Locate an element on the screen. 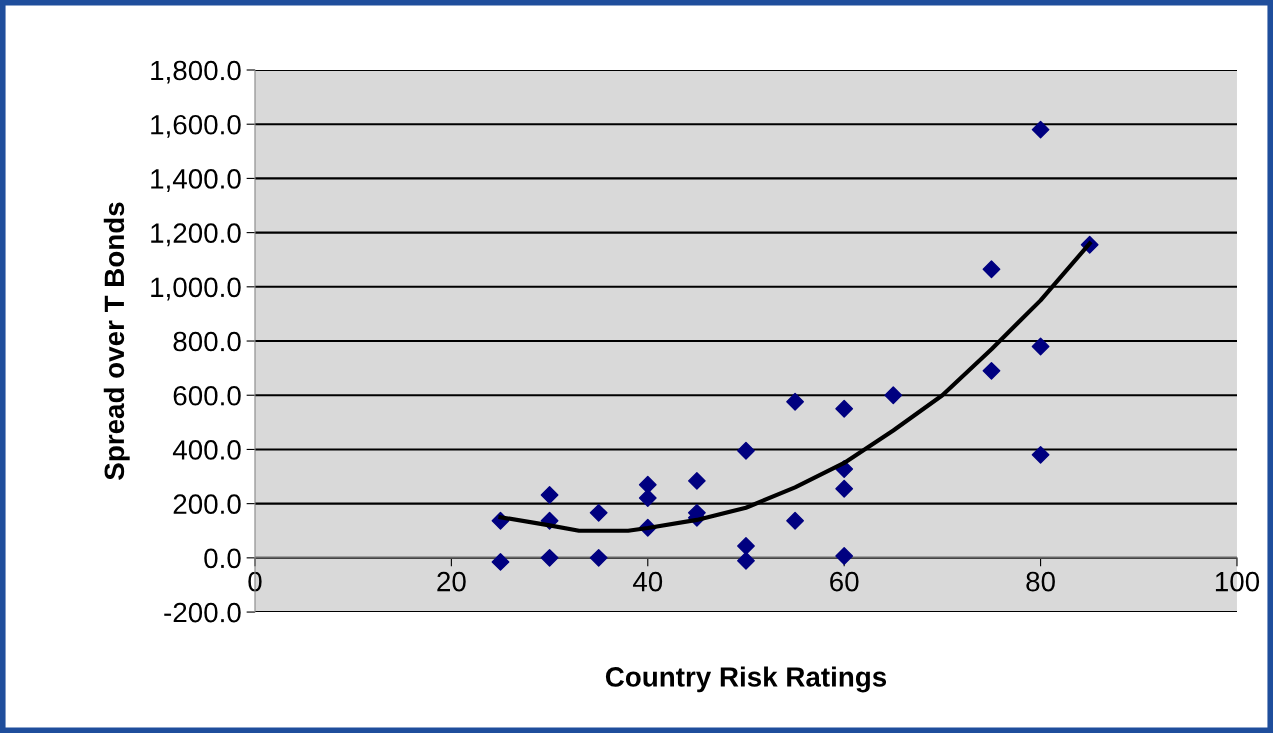 This screenshot has height=733, width=1273. y-axis-title: Spread over T Bonds is located at coordinates (116, 341).